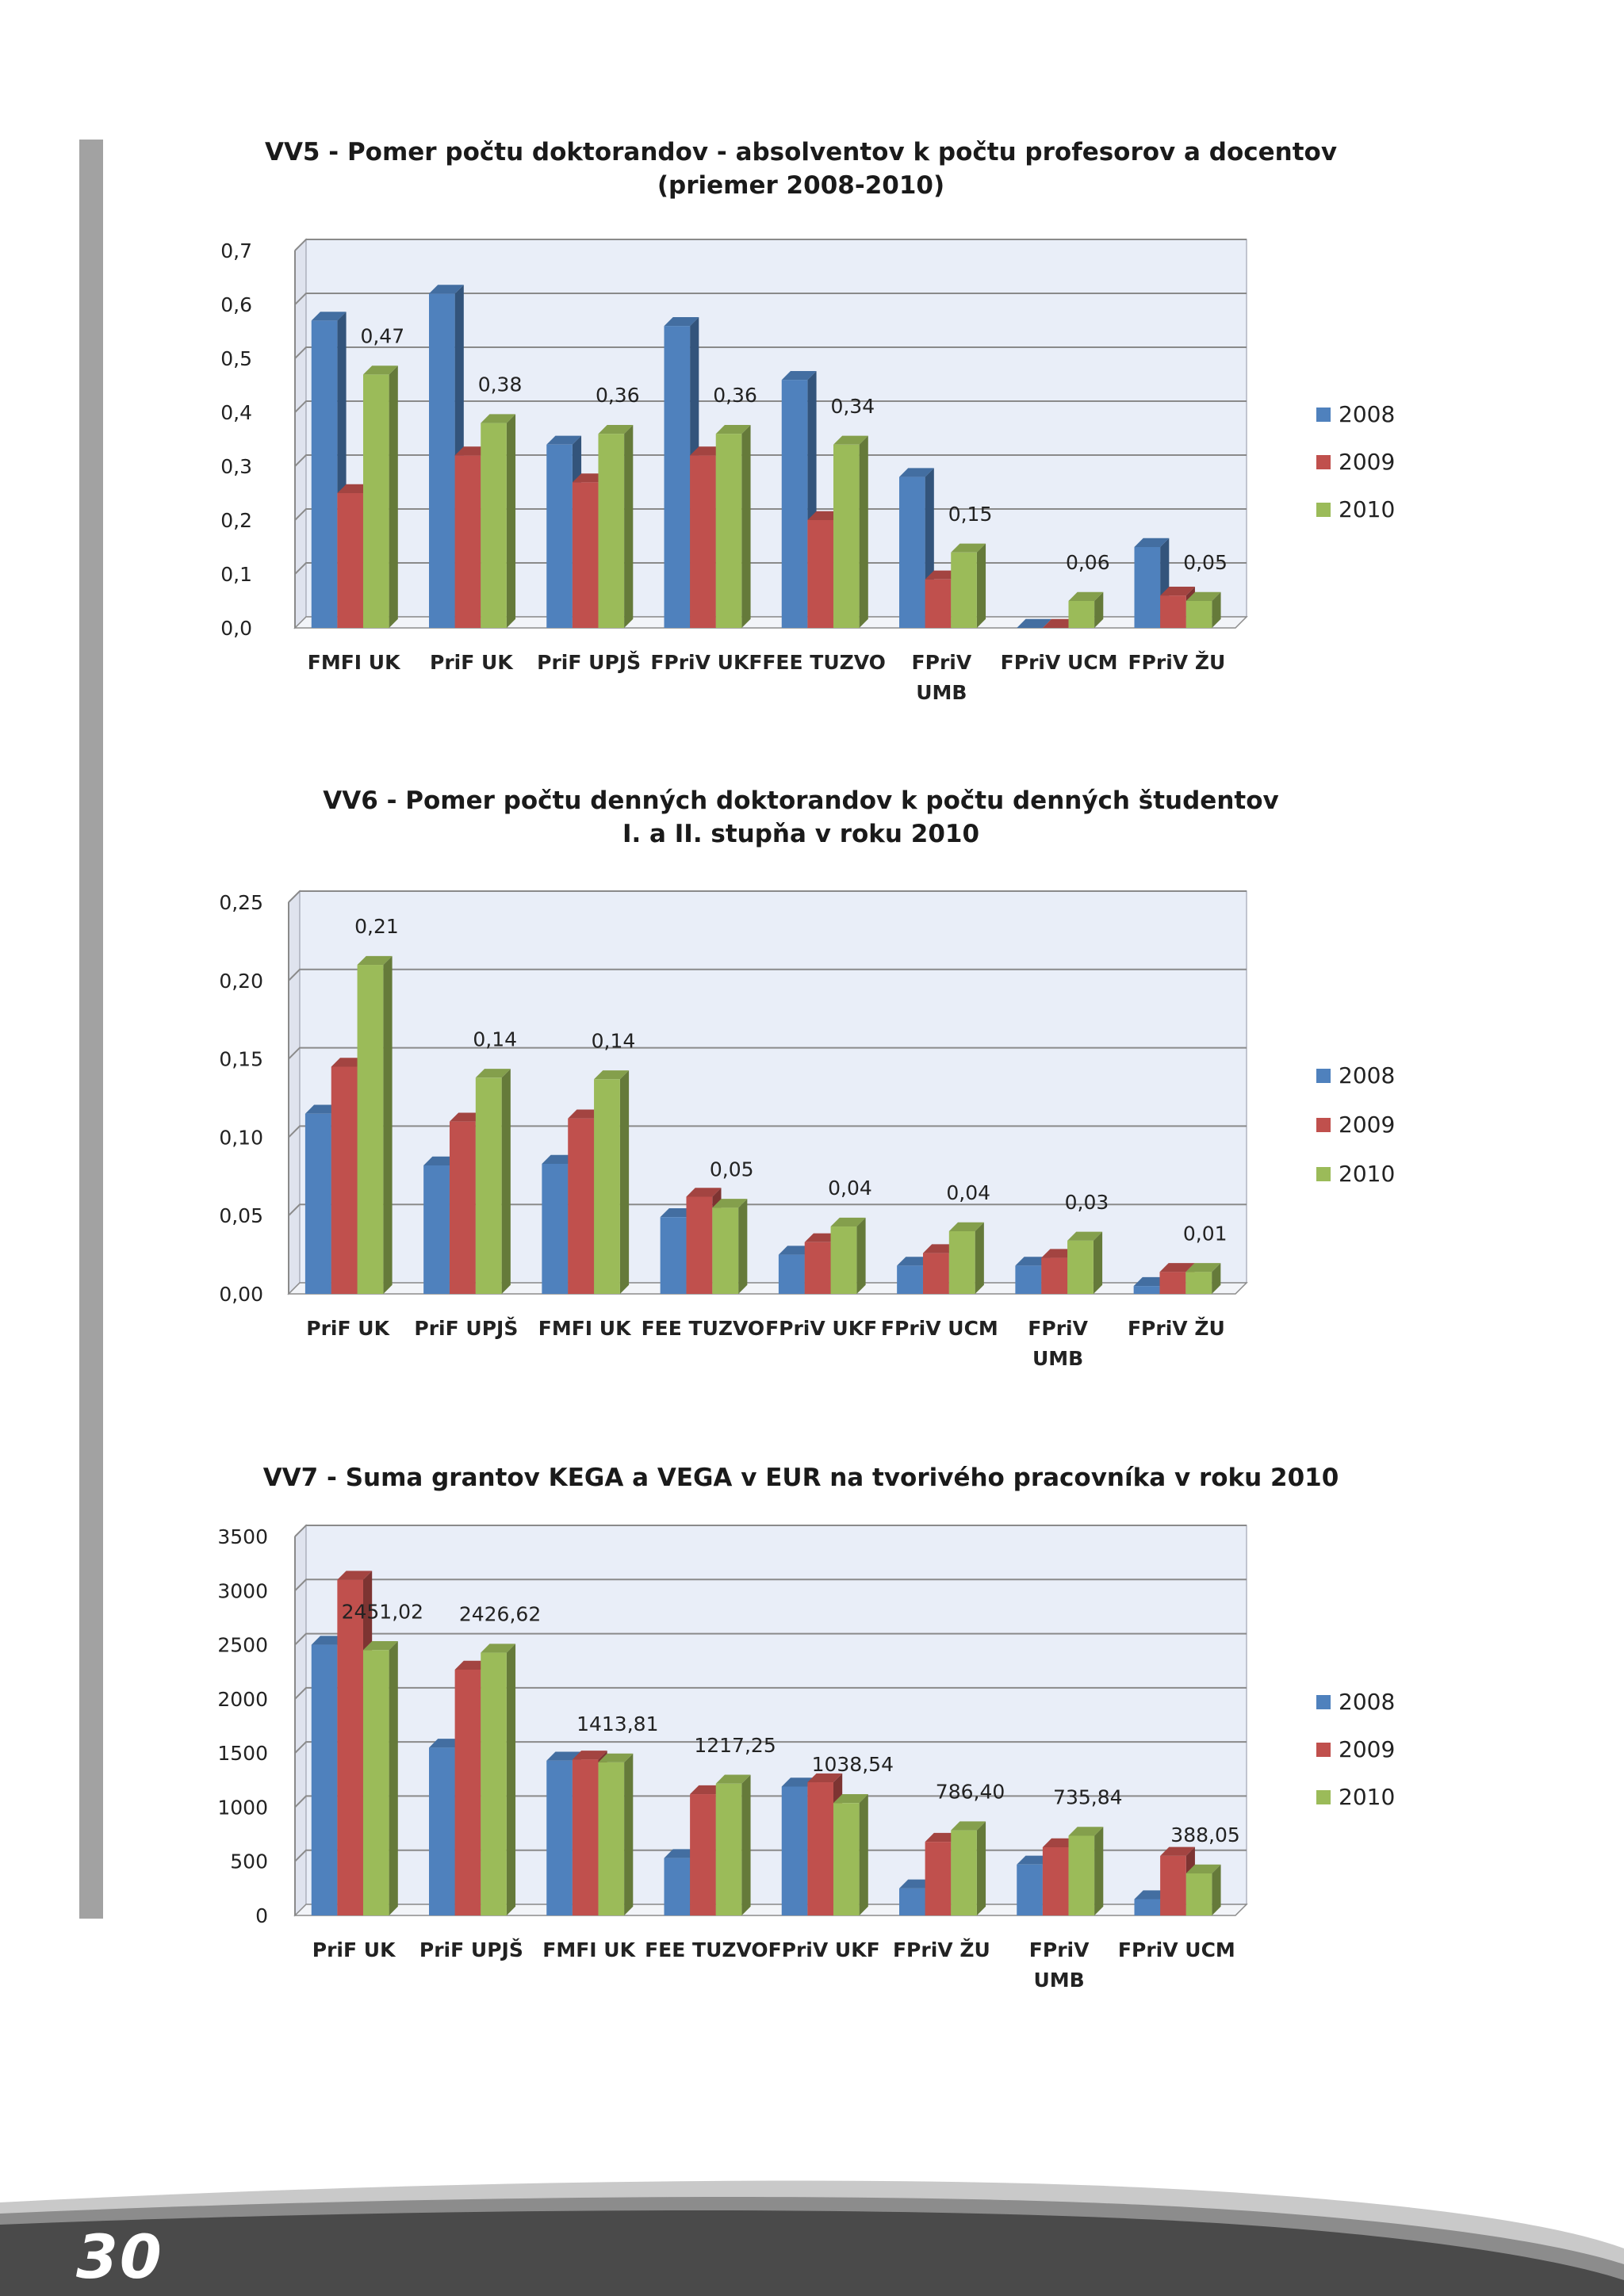 The height and width of the screenshot is (2296, 1624). Describe the element at coordinates (1059, 1949) in the screenshot. I see `category-label: FPriV` at that location.